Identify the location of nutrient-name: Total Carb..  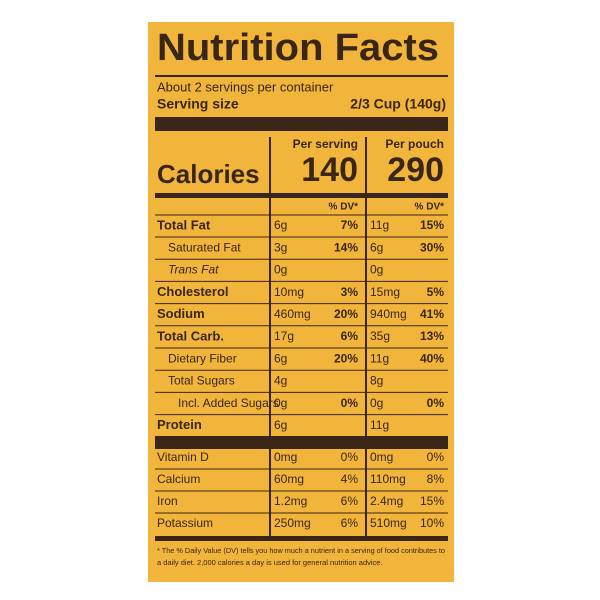
(190, 335).